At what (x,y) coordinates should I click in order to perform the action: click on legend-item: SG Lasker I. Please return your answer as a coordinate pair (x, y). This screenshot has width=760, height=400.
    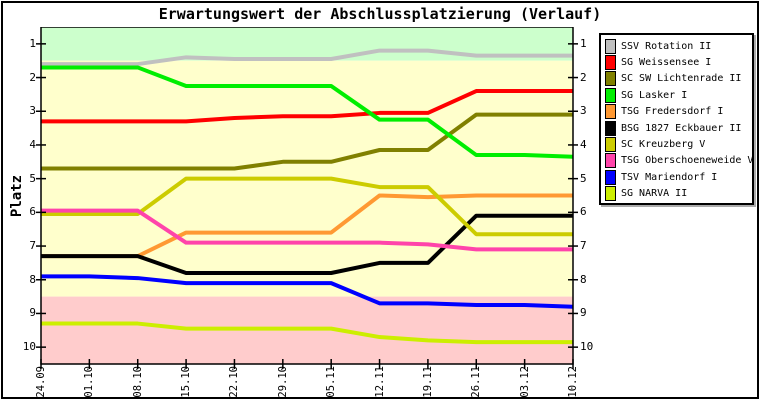
    Looking at the image, I should click on (678, 95).